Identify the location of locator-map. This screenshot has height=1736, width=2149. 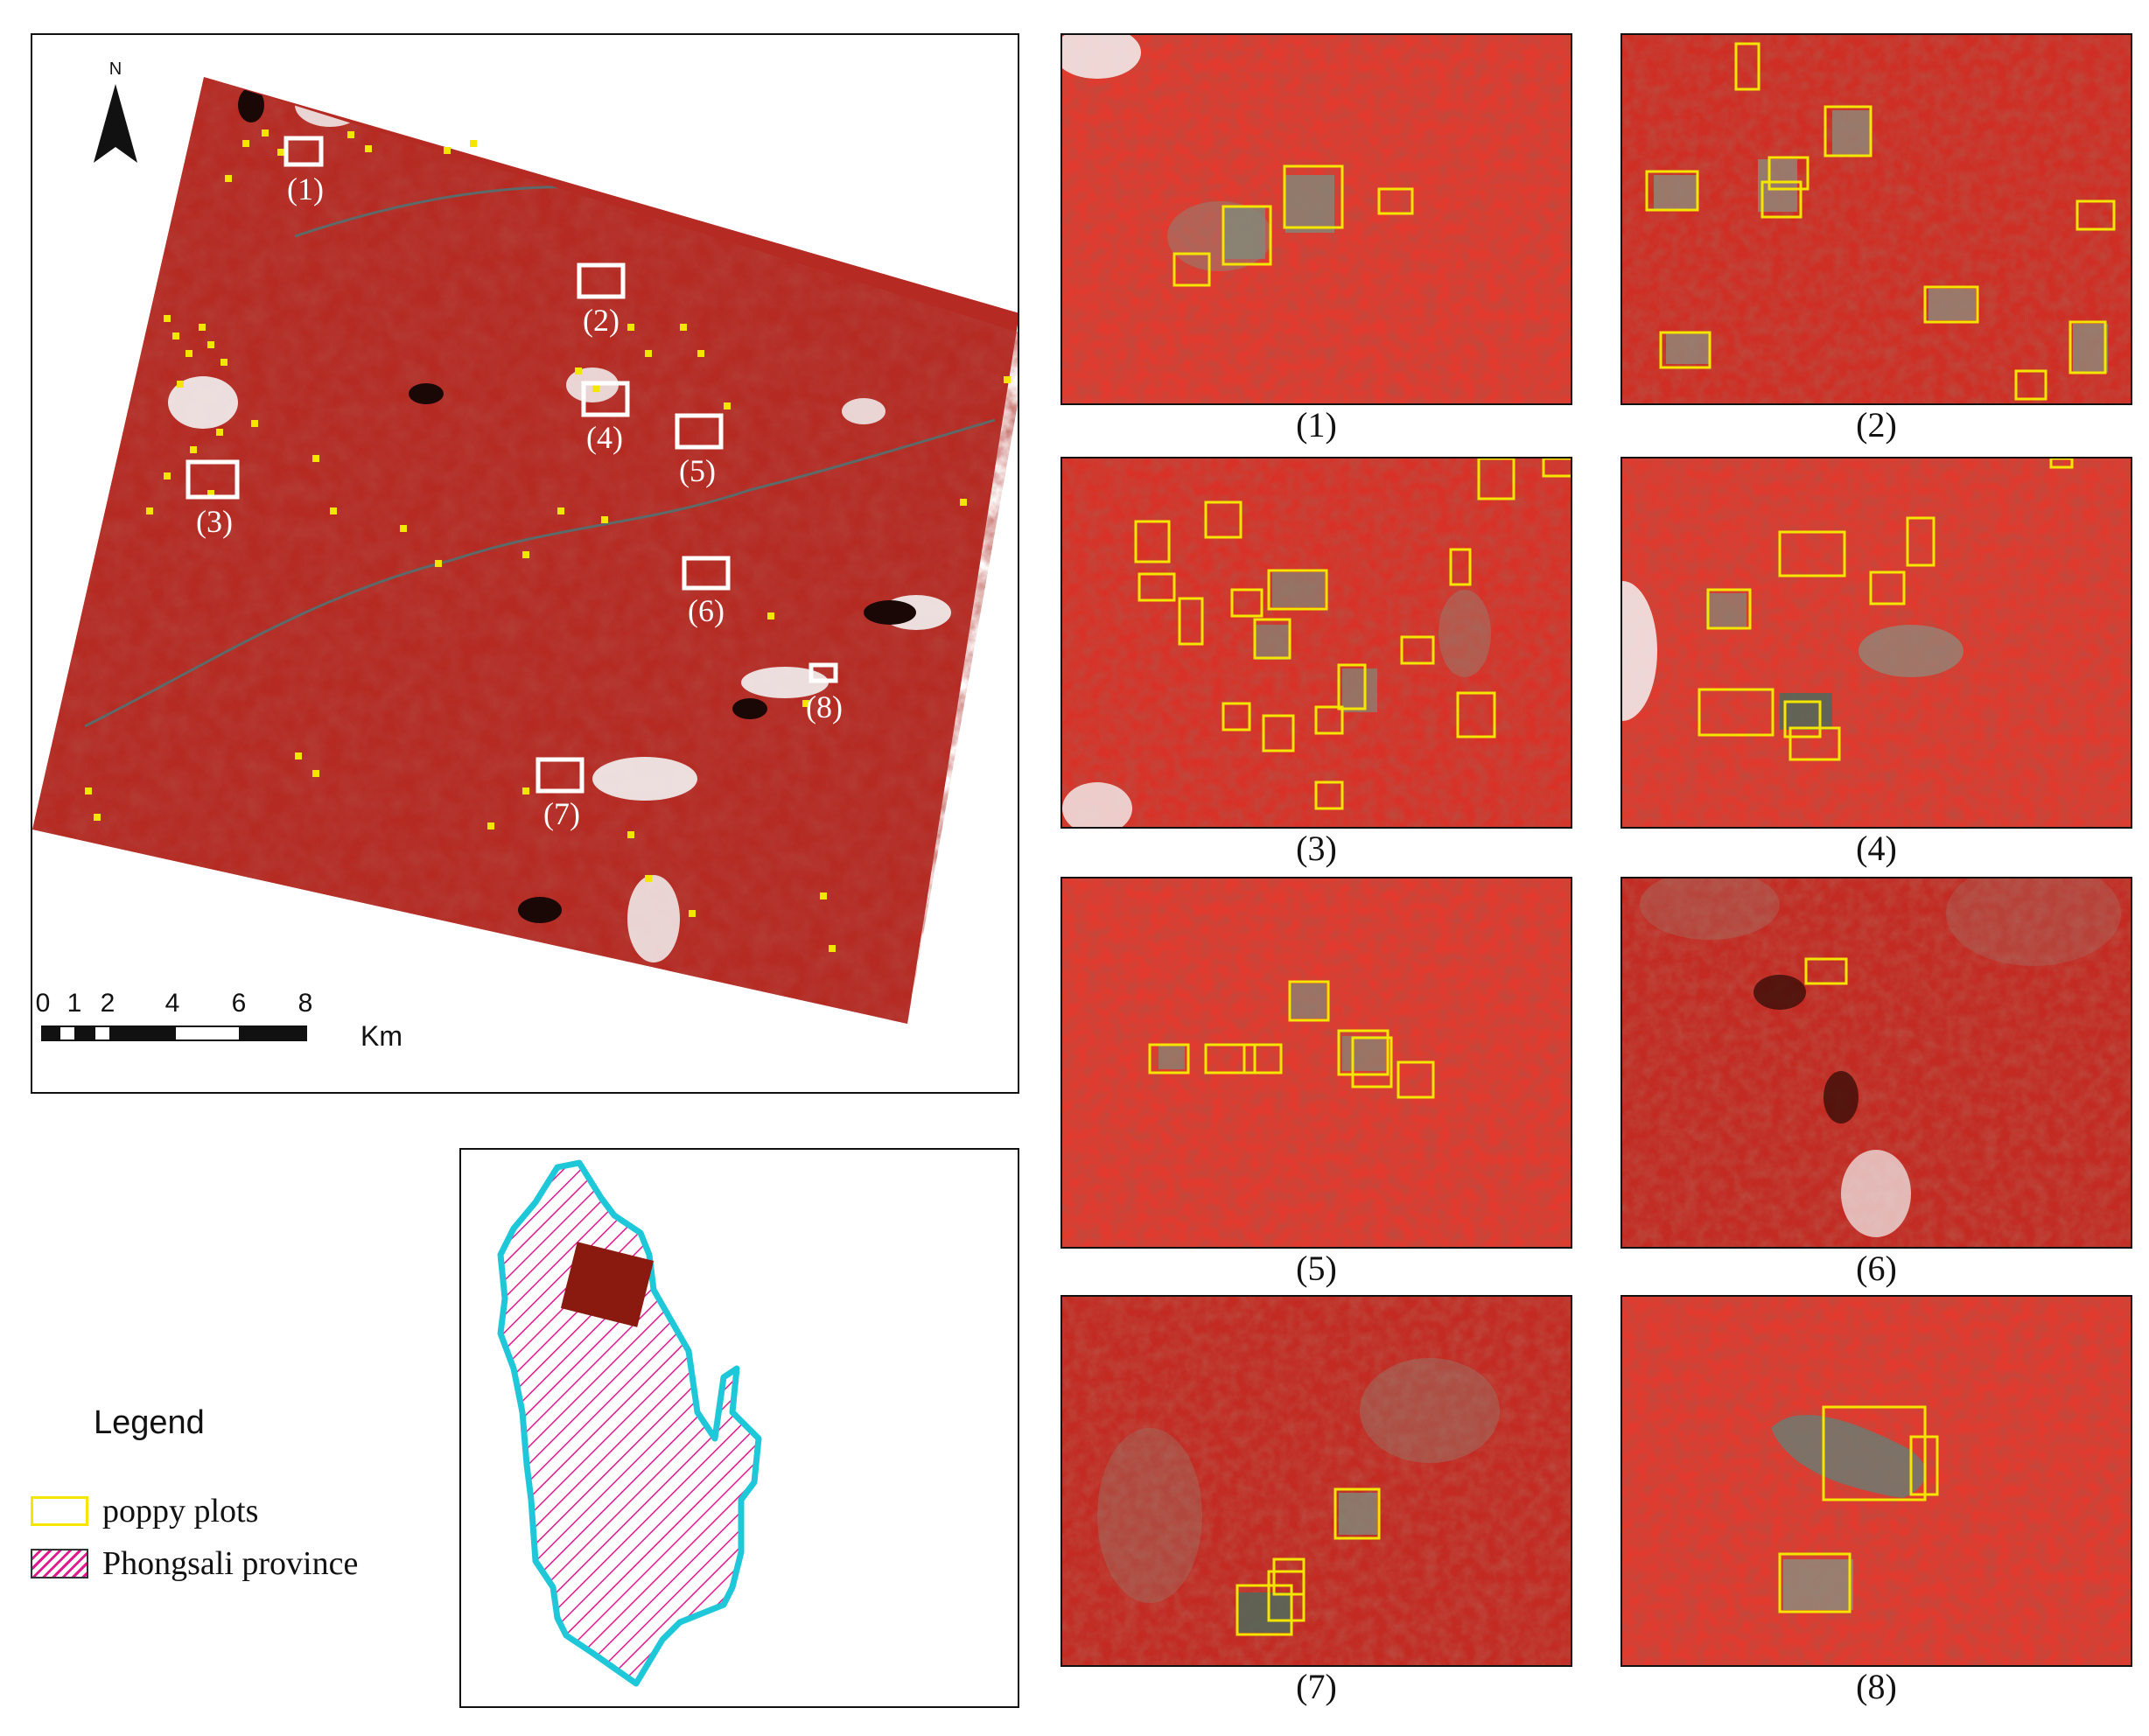
(629, 1423).